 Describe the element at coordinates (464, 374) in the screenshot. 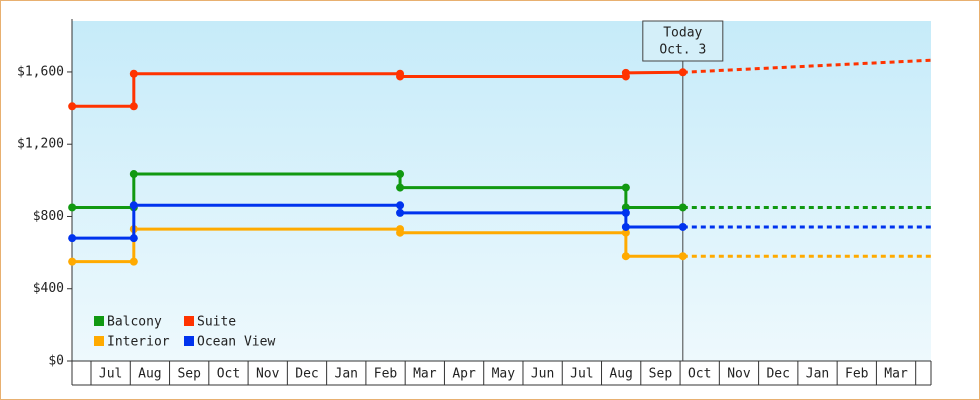

I see `x-tick-label: Apr` at that location.